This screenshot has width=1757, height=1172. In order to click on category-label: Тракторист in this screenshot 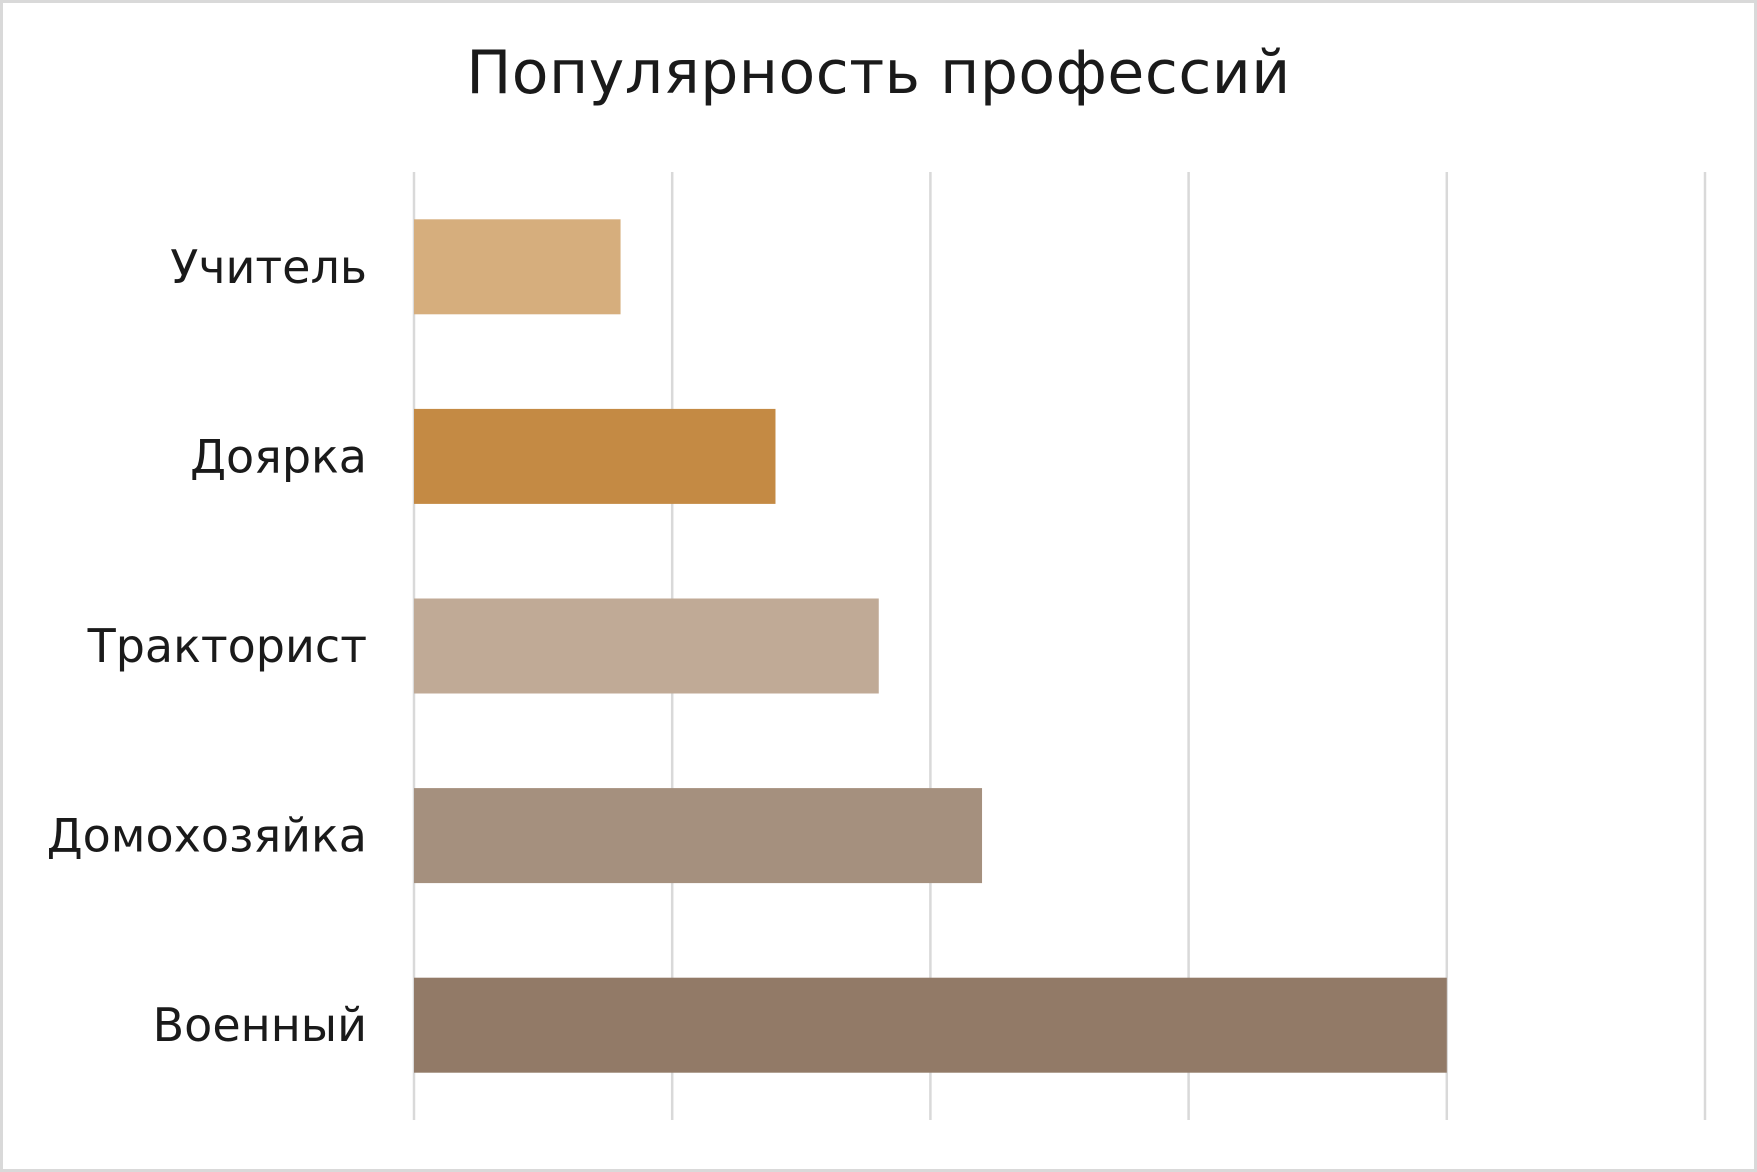, I will do `click(227, 646)`.